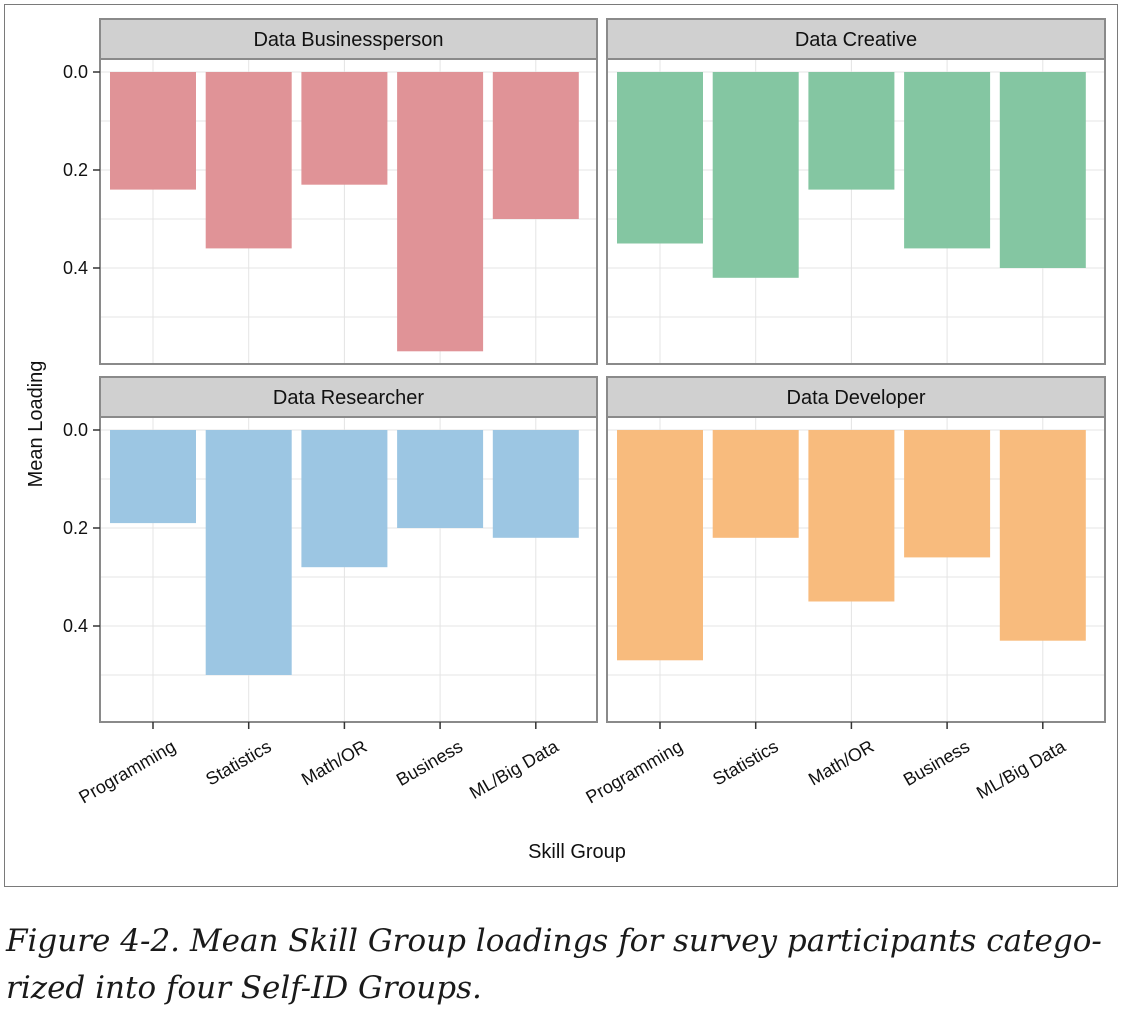 This screenshot has height=1017, width=1123. I want to click on facet-strip-data-businessperson, so click(348, 39).